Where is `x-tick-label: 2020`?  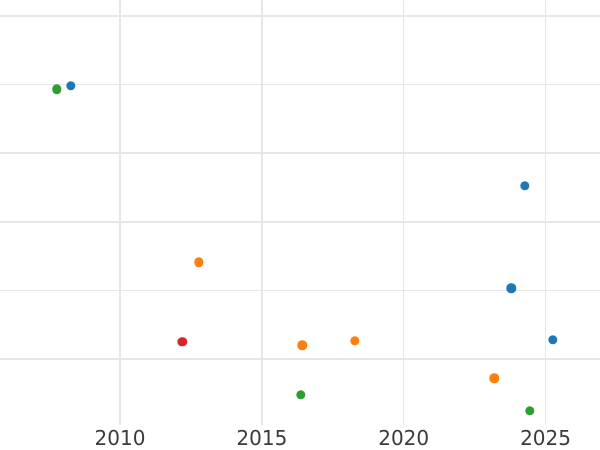
x-tick-label: 2020 is located at coordinates (404, 438).